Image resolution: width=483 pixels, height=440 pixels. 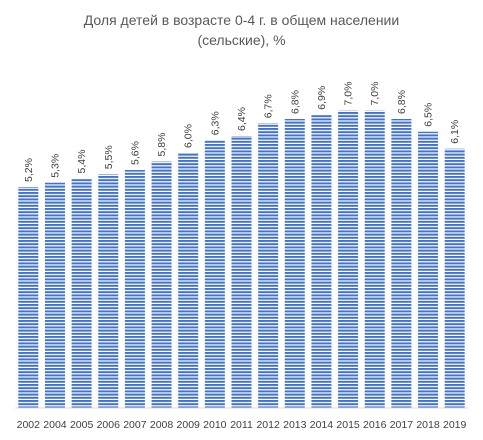 I want to click on data-label-2004: 5,3%, so click(x=55, y=166).